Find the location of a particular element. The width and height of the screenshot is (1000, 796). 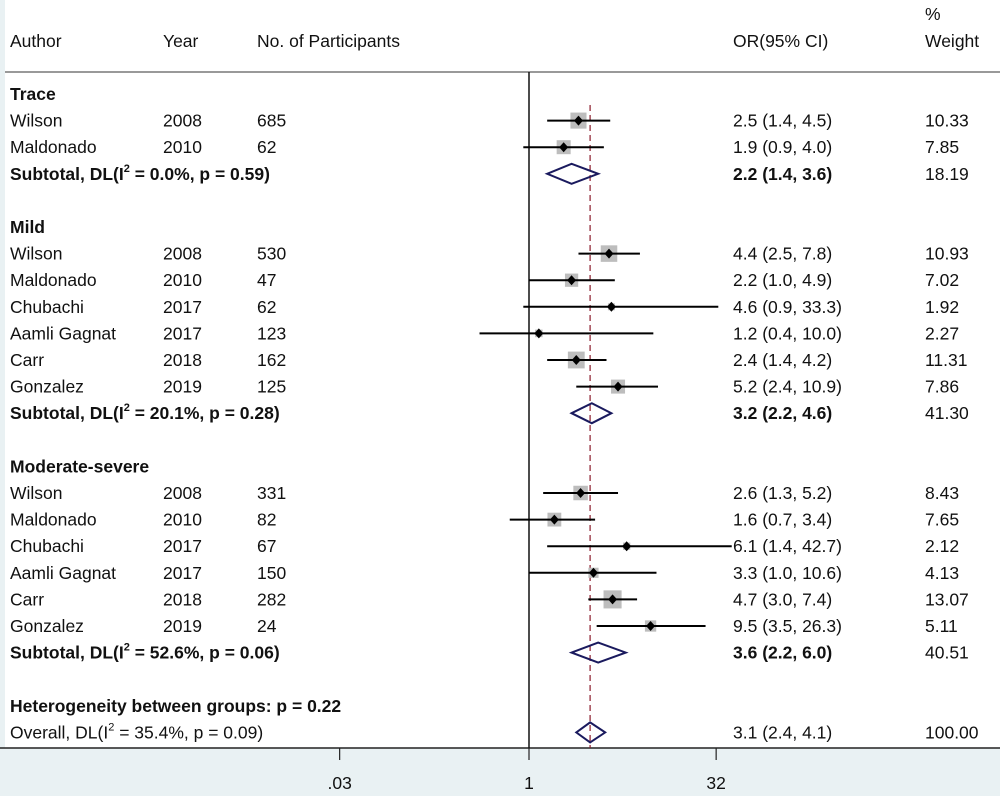

subtotal-label: Subtotal, DL(I2 = 52.6%, p = 0.06) is located at coordinates (145, 652).